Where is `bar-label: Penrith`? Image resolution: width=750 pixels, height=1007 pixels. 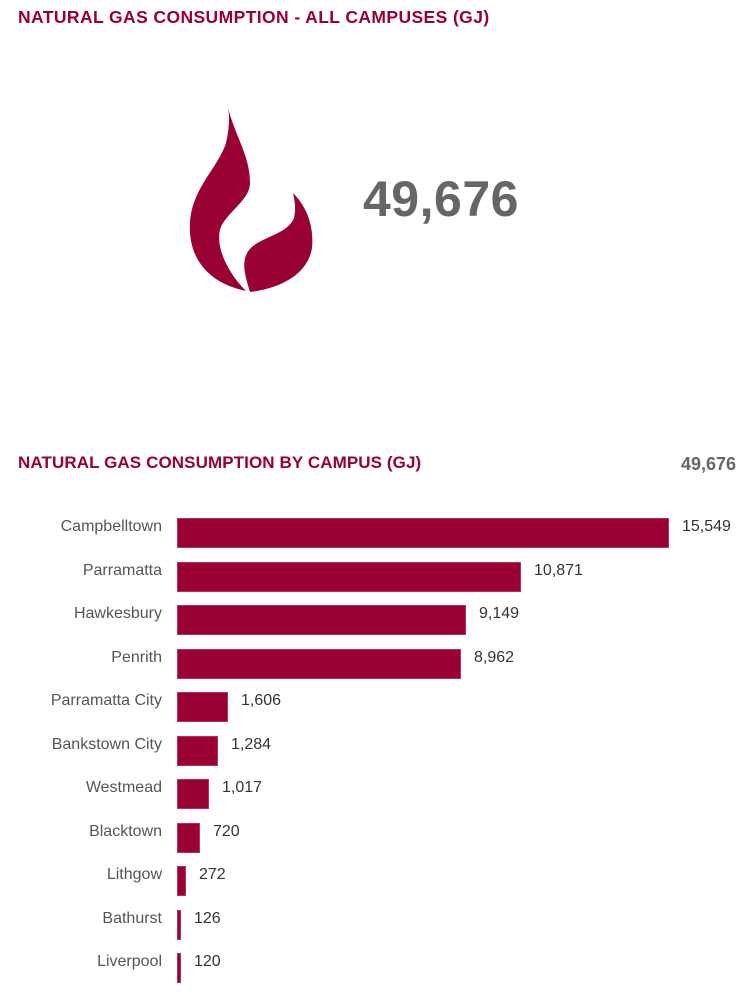
bar-label: Penrith is located at coordinates (136, 657).